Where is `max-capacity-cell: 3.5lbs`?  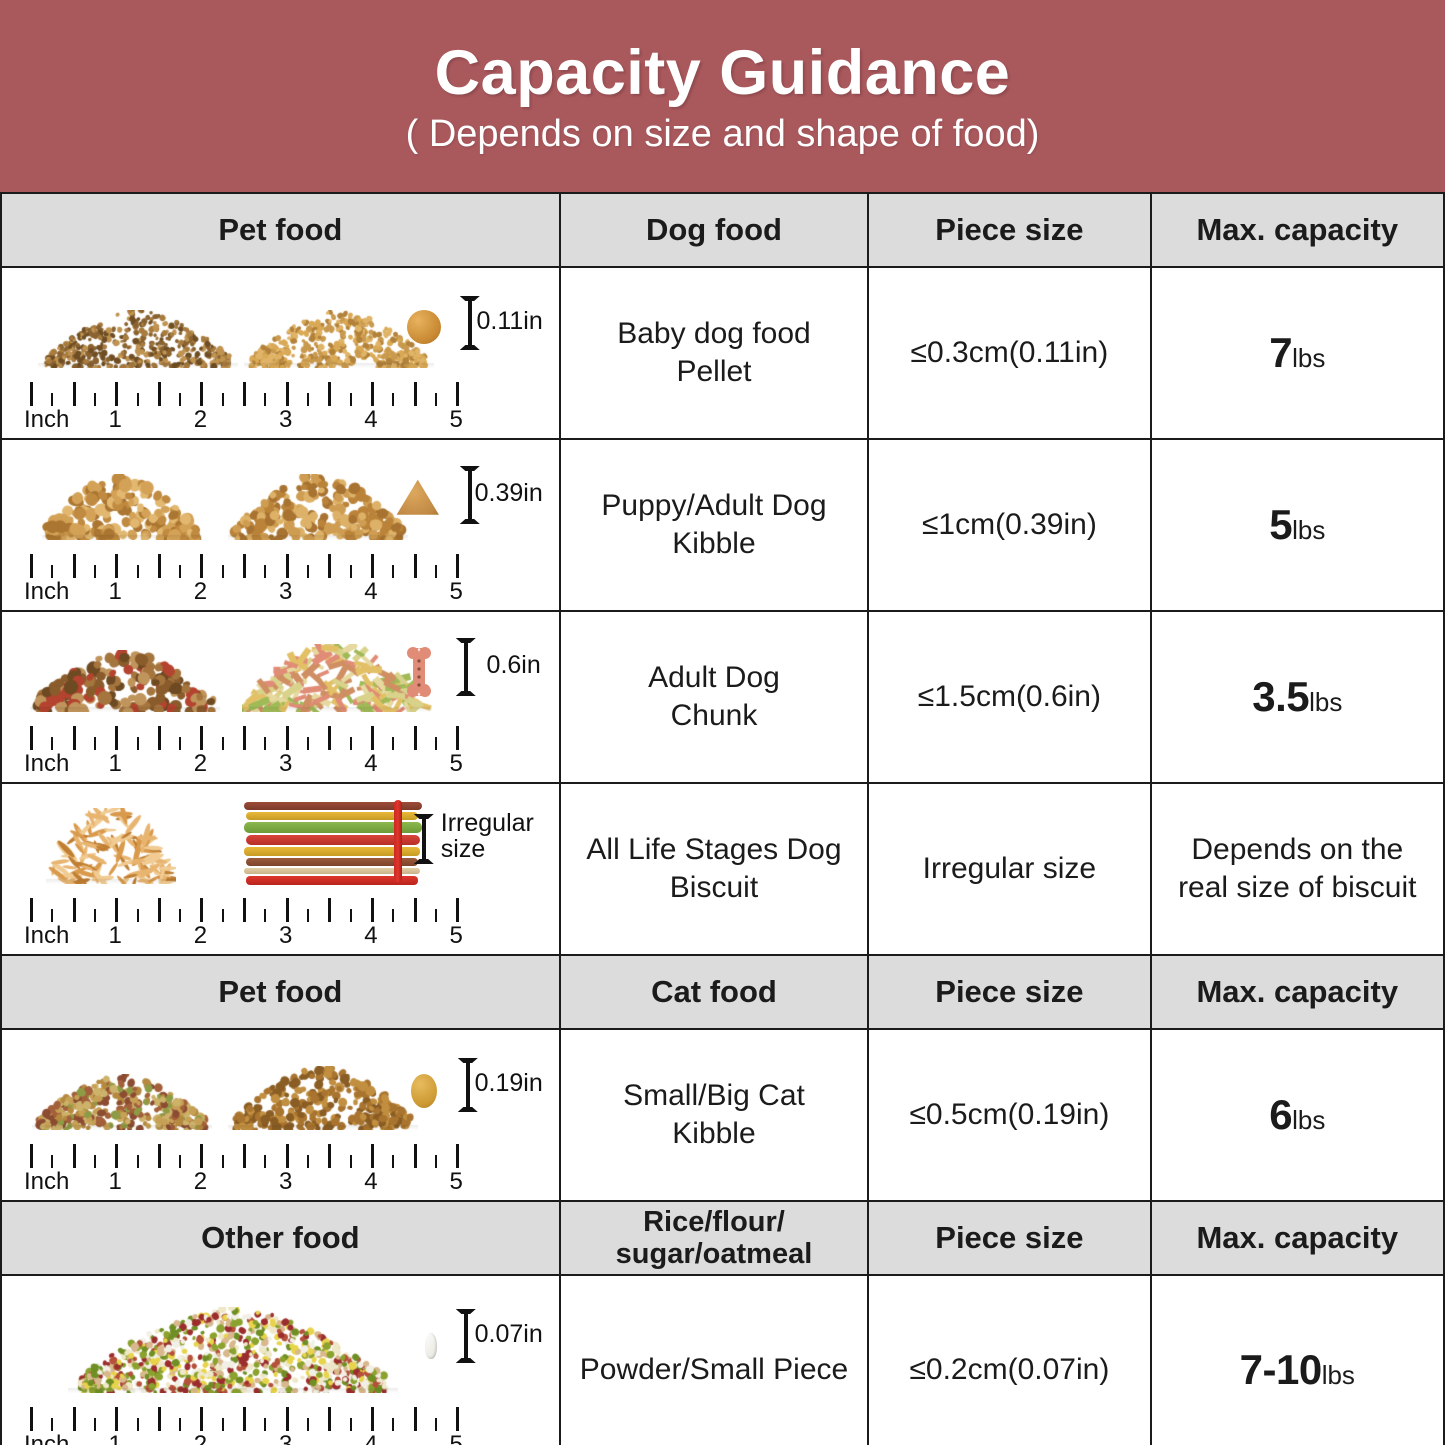
max-capacity-cell: 3.5lbs is located at coordinates (1297, 697).